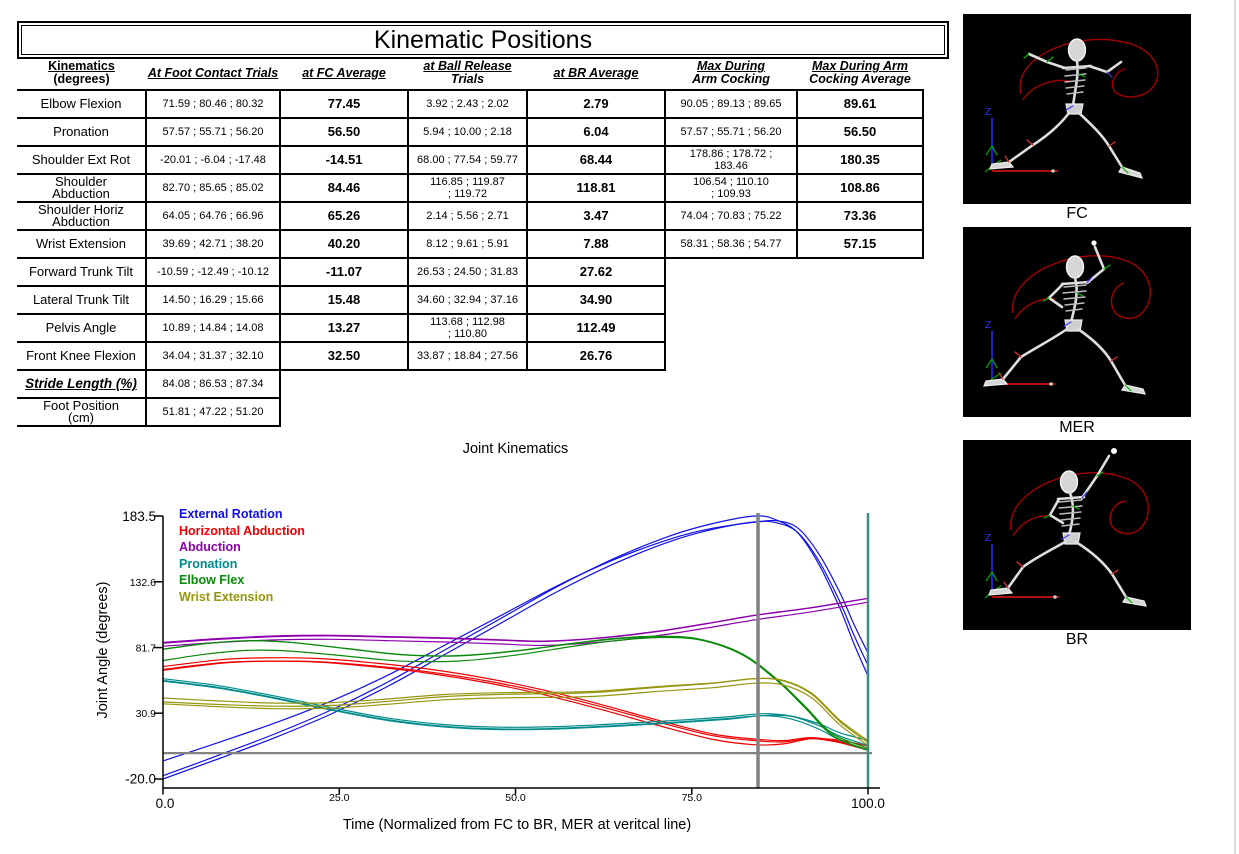 The width and height of the screenshot is (1239, 854). What do you see at coordinates (596, 412) in the screenshot?
I see `br-average-cell` at bounding box center [596, 412].